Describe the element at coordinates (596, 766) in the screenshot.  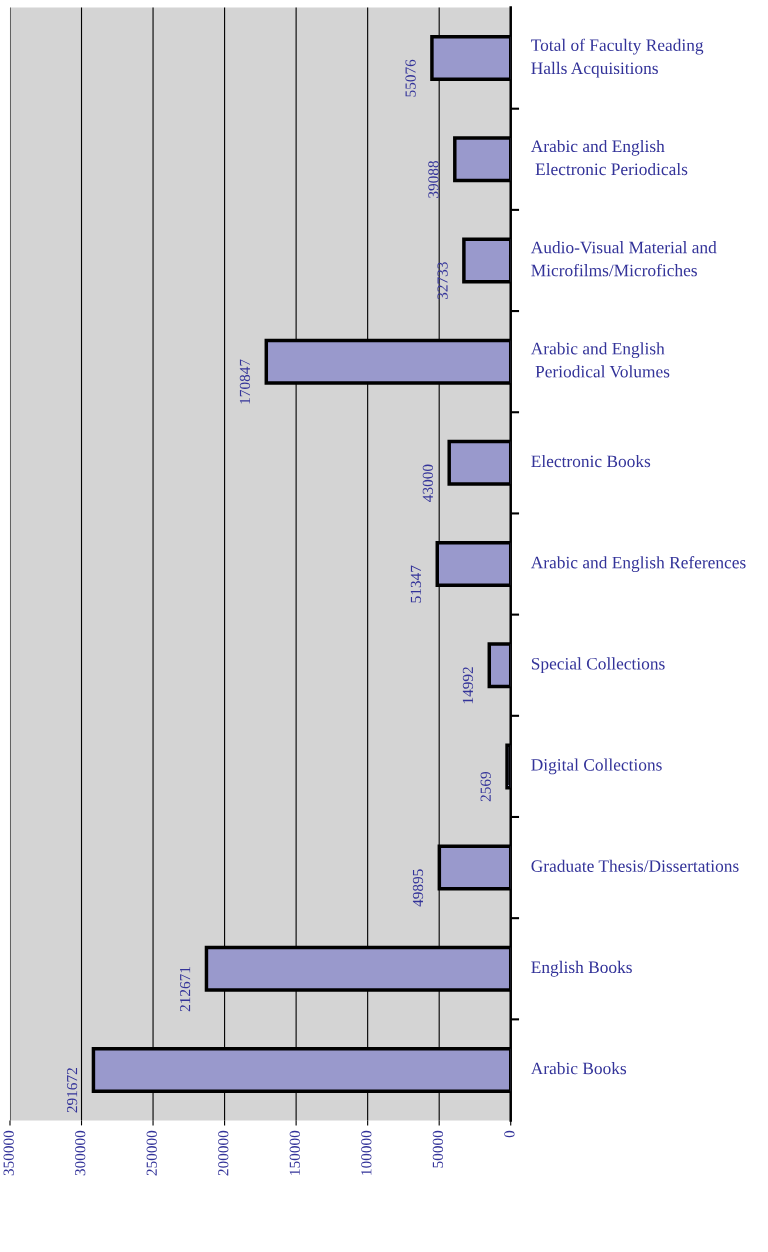
I see `y-tick-label: Digital Collections` at that location.